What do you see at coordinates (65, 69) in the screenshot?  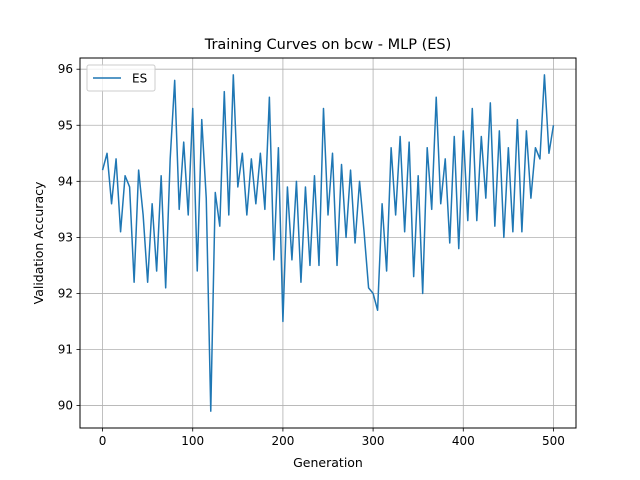 I see `y-tick-label: 96` at bounding box center [65, 69].